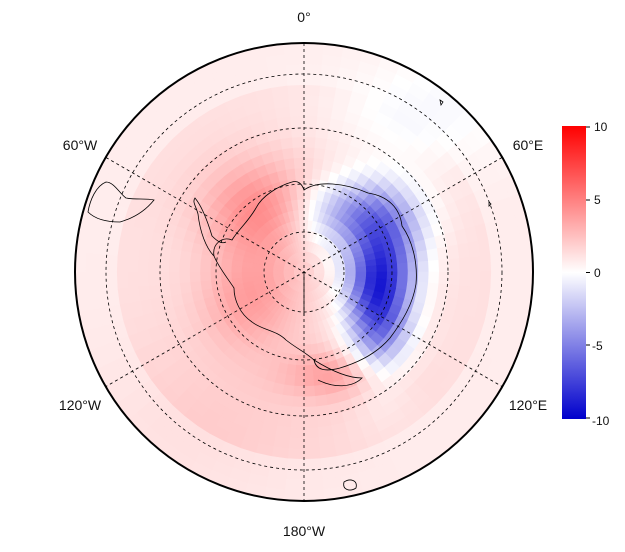 Image resolution: width=625 pixels, height=552 pixels. Describe the element at coordinates (338, 373) in the screenshot. I see `ross-ice-shelf-outline` at that location.